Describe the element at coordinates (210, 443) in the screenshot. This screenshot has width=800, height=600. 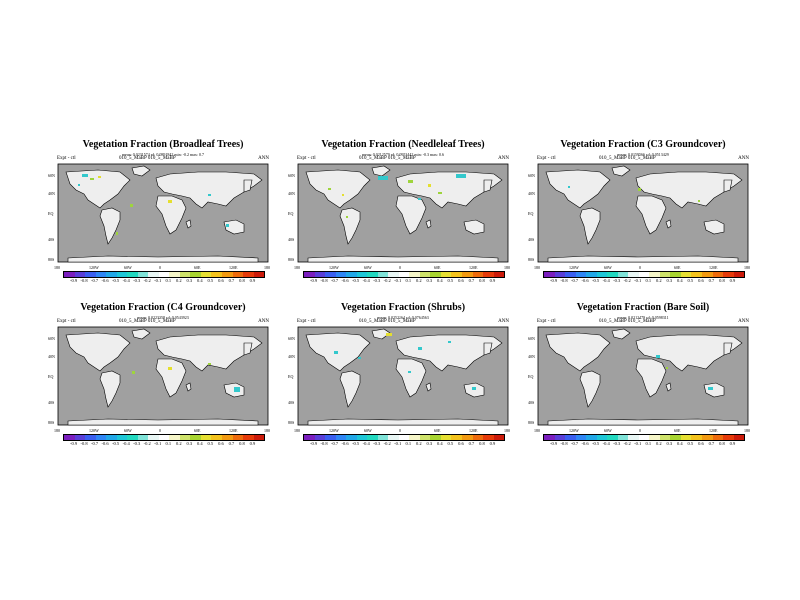
I see `colorbar-tick-label: 0.5` at that location.